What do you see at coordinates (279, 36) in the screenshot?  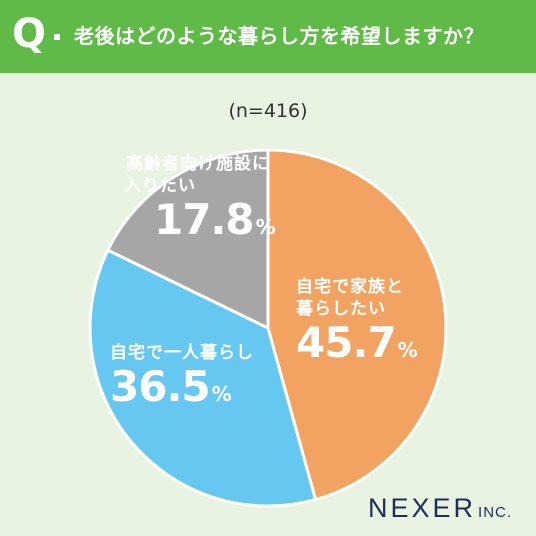 I see `question-text: 老後はどのような暮らし方を希望しますか？` at bounding box center [279, 36].